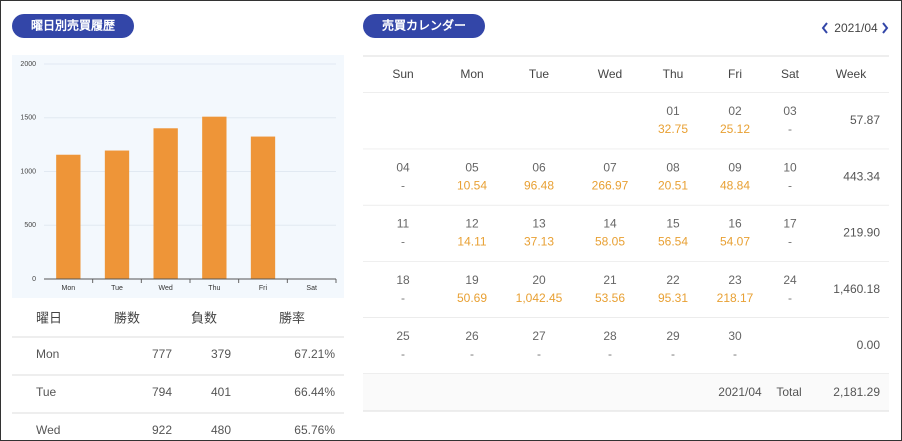 The image size is (902, 441). Describe the element at coordinates (790, 280) in the screenshot. I see `day-number: 24` at that location.